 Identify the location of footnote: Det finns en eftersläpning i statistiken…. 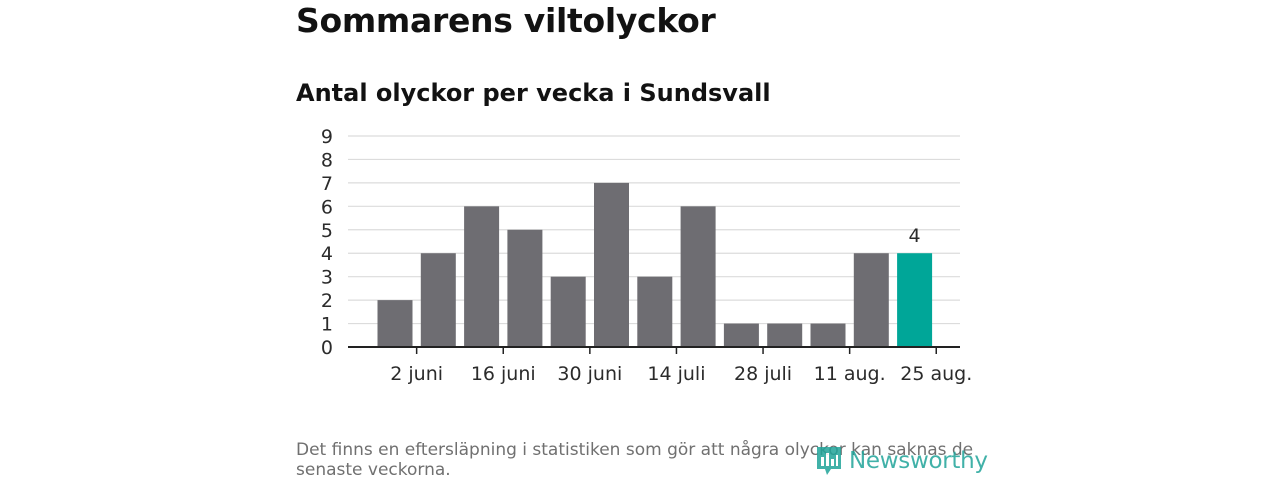
(635, 460).